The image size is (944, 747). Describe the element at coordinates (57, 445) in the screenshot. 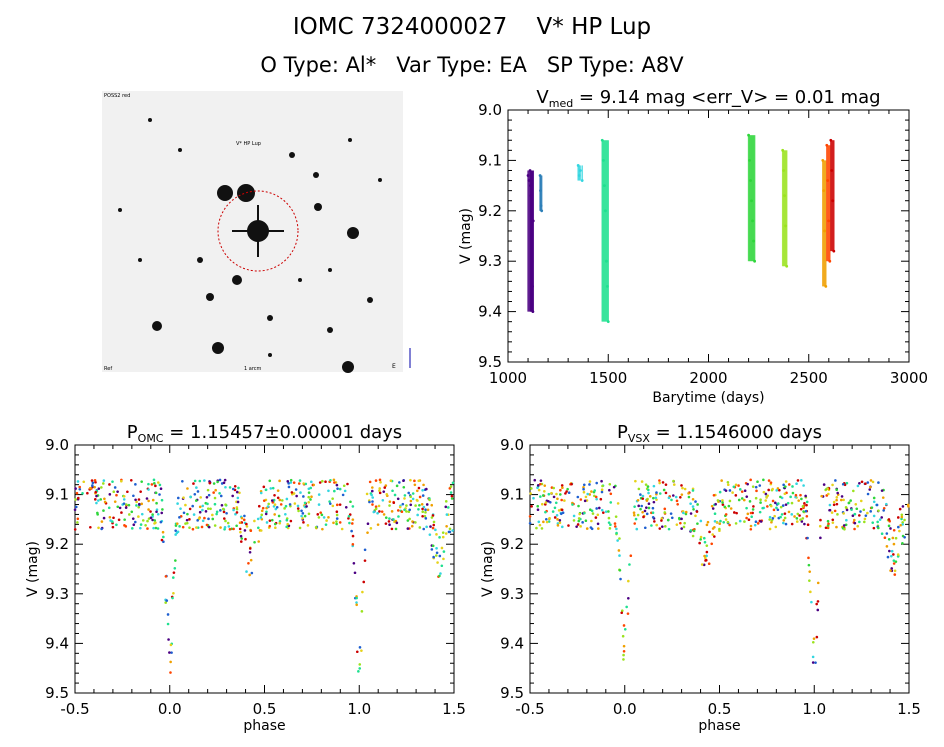

I see `y-tick-label: 9.0` at that location.